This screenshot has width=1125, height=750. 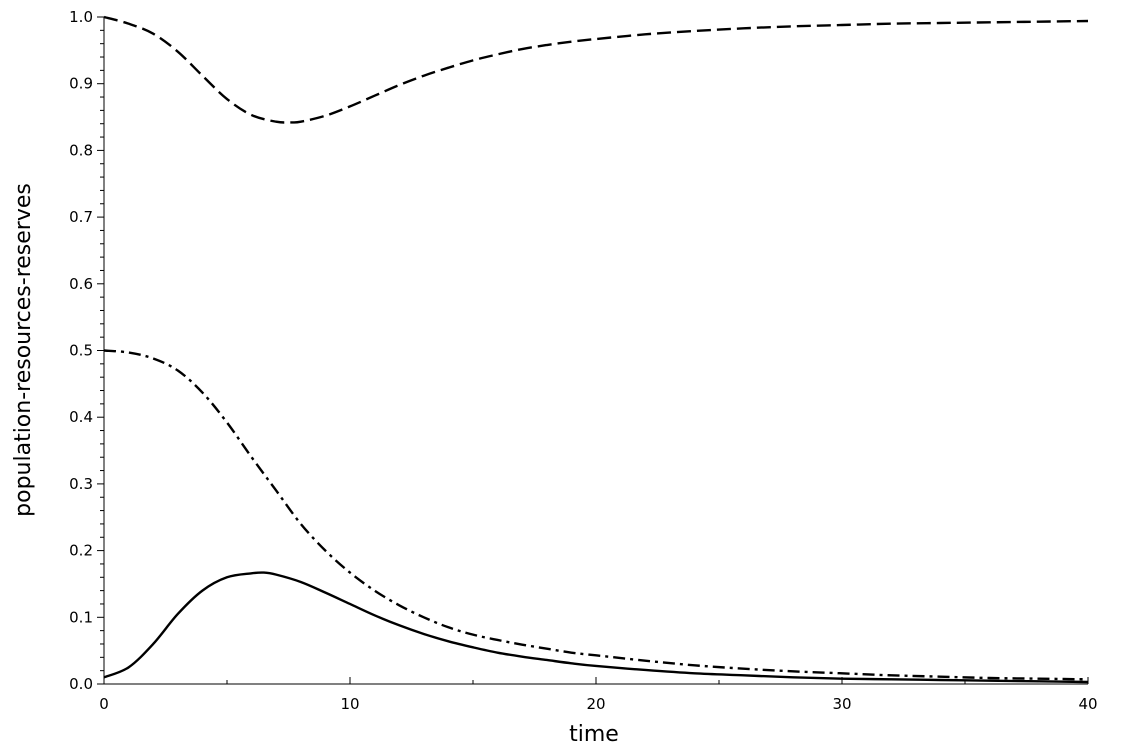 What do you see at coordinates (81, 17) in the screenshot?
I see `y-tick-label: 1.0` at bounding box center [81, 17].